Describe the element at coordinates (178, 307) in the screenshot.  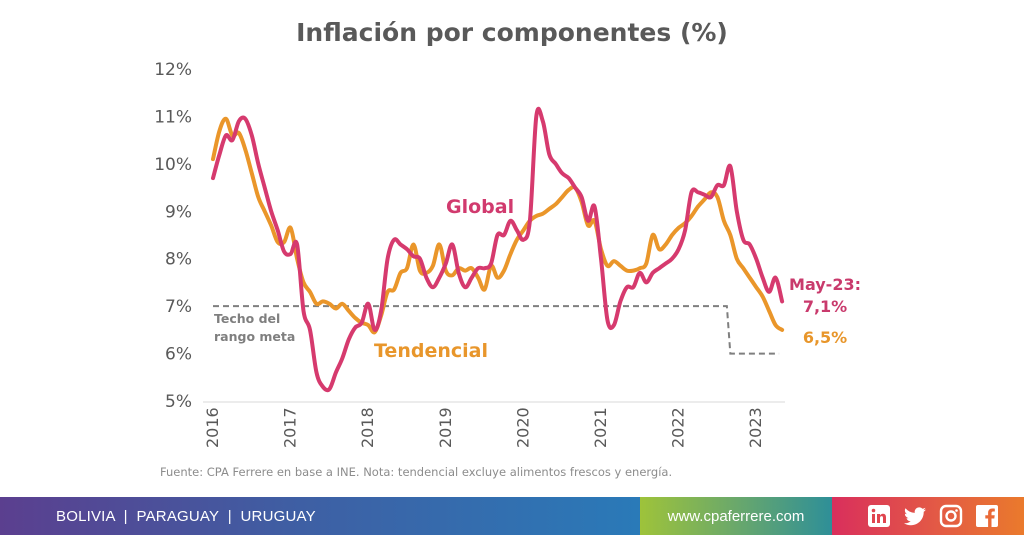
I see `y-tick-label: 7%` at that location.